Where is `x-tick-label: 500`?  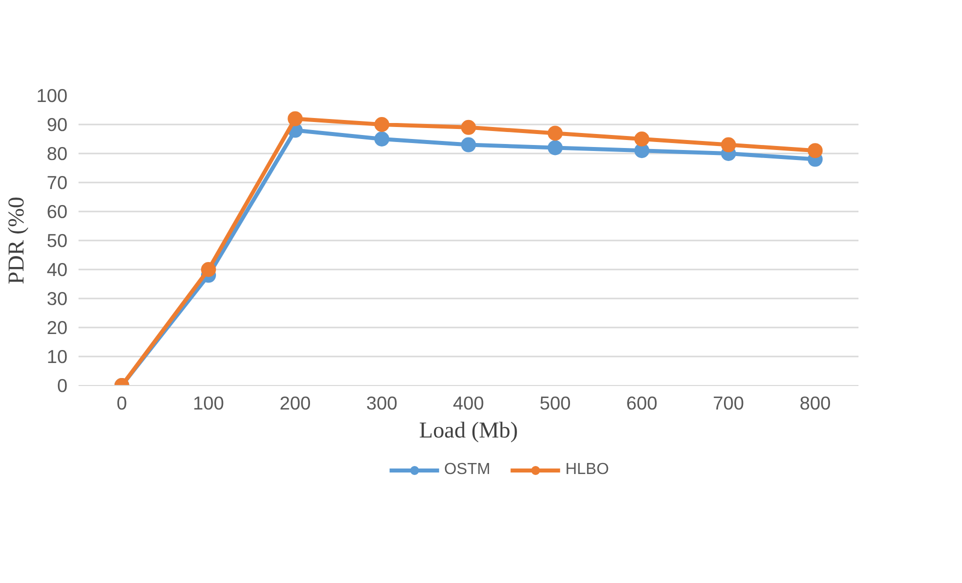 x-tick-label: 500 is located at coordinates (555, 403).